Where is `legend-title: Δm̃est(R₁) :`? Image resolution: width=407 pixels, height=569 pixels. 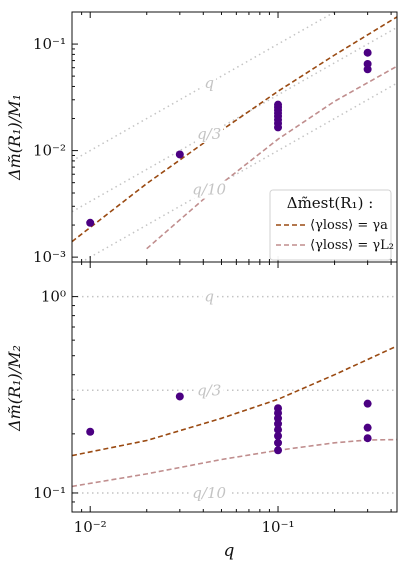 legend-title: Δm̃est(R₁) : is located at coordinates (330, 203).